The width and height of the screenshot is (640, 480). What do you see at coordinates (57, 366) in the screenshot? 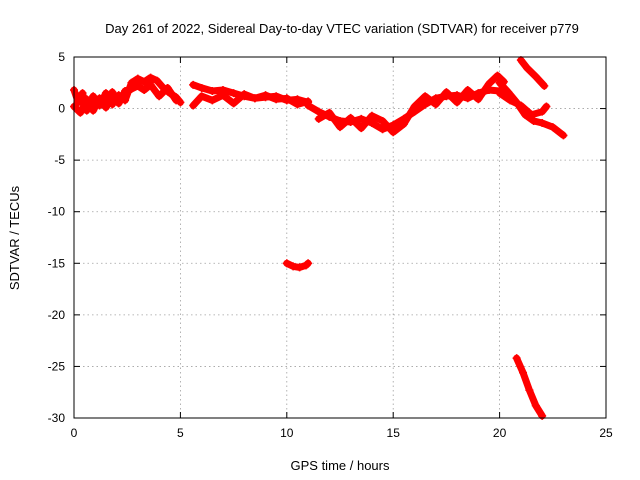
I see `y-tick-label-6: -25` at bounding box center [57, 366].